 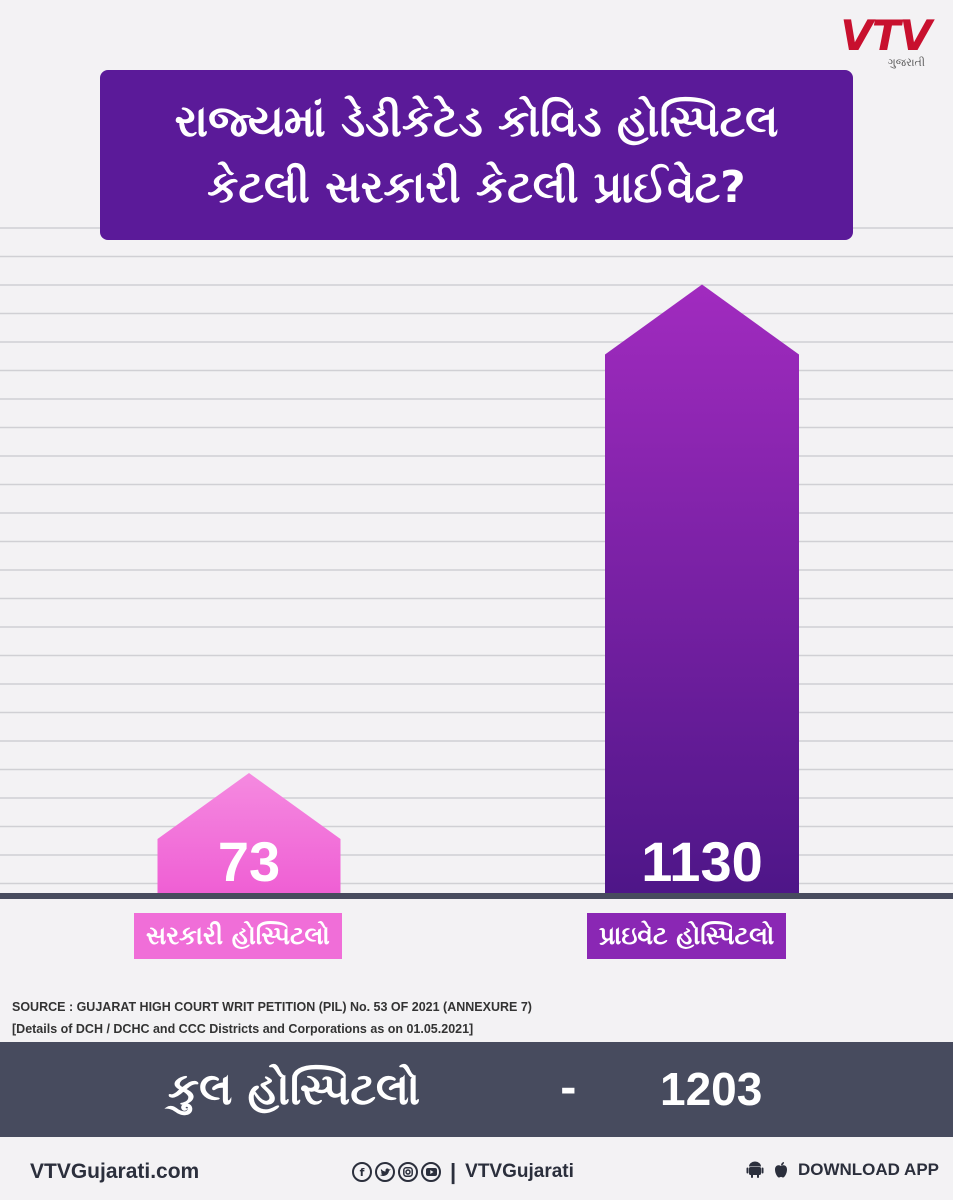 What do you see at coordinates (519, 1171) in the screenshot?
I see `social-handle: VTVGujarati` at bounding box center [519, 1171].